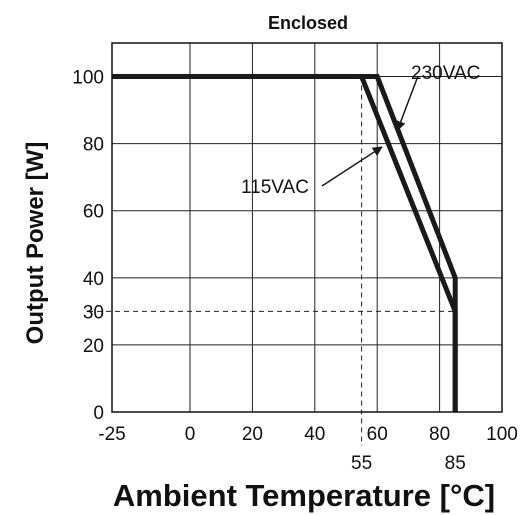 The width and height of the screenshot is (524, 515). I want to click on x-tick-label: 60, so click(377, 434).